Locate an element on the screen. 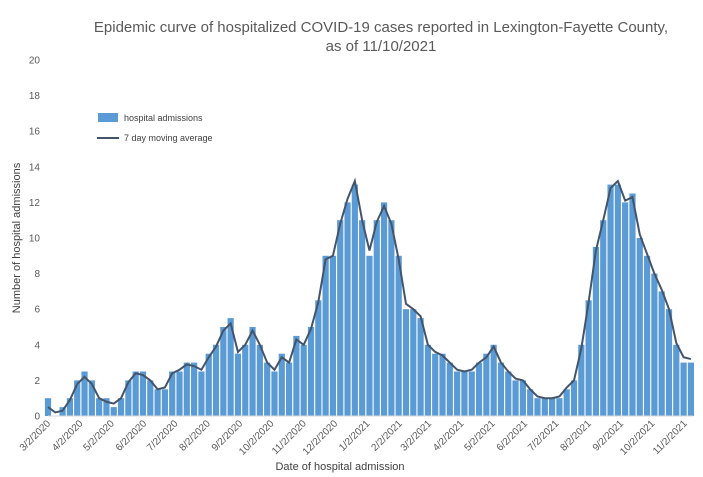 The height and width of the screenshot is (477, 703). x-tick-label: 3/2/2021 is located at coordinates (417, 436).